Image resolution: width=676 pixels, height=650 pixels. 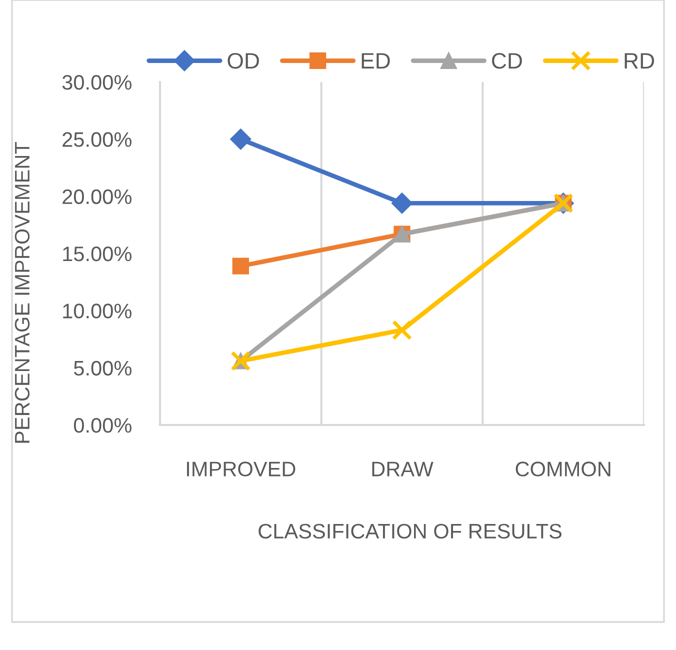 What do you see at coordinates (410, 531) in the screenshot?
I see `x-axis-title: CLASSIFICATION OF RESULTS` at bounding box center [410, 531].